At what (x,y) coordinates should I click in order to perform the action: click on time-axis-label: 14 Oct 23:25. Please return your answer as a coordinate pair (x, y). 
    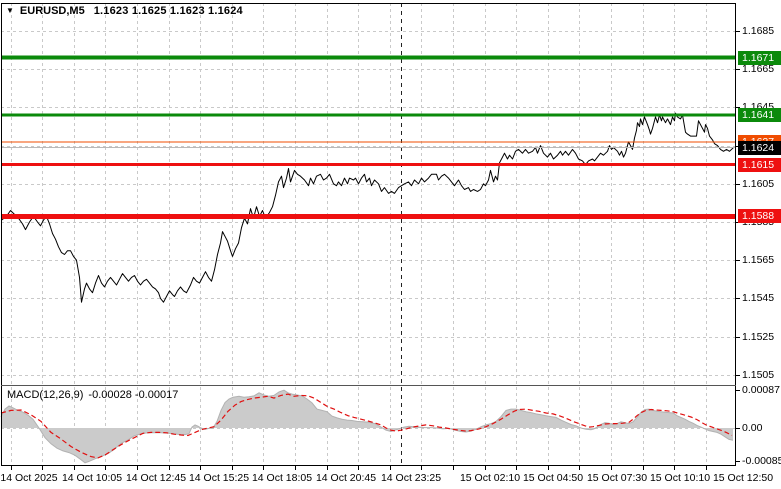
    Looking at the image, I should click on (411, 478).